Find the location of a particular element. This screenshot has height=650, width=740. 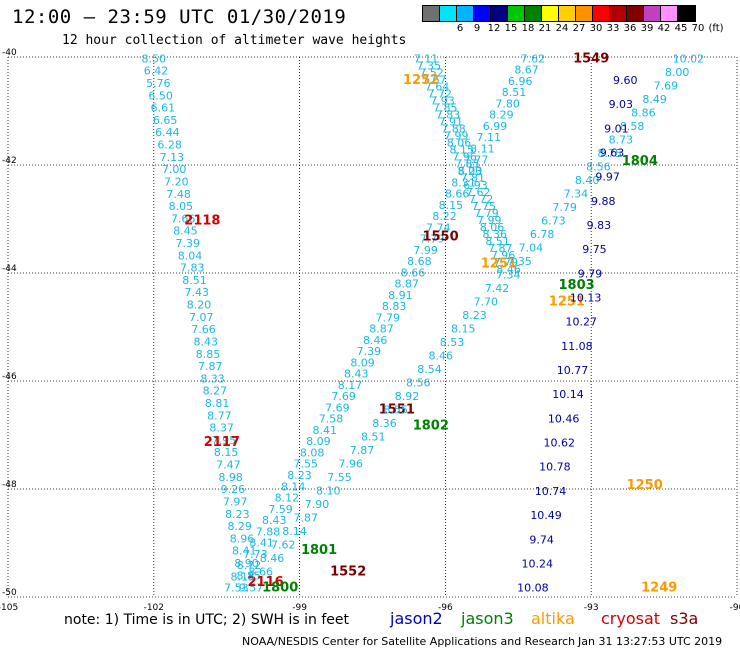

wave-height-value: 8.08 is located at coordinates (312, 452).